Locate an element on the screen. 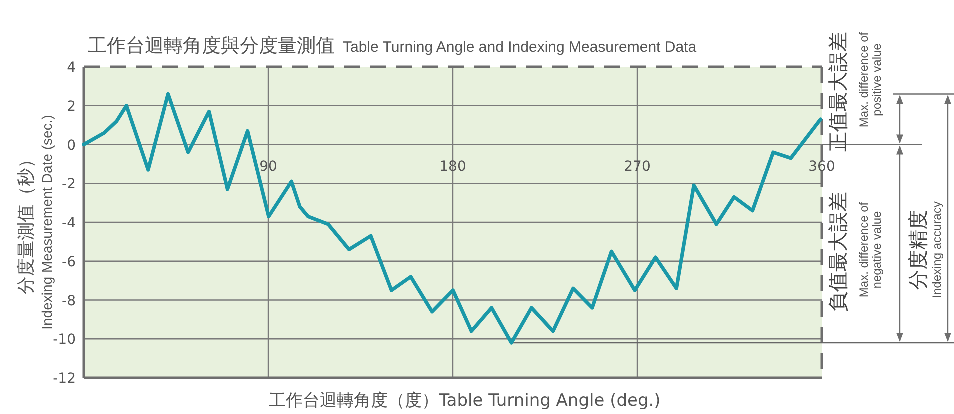 The height and width of the screenshot is (414, 954). y-tick-label: -10 is located at coordinates (64, 340).